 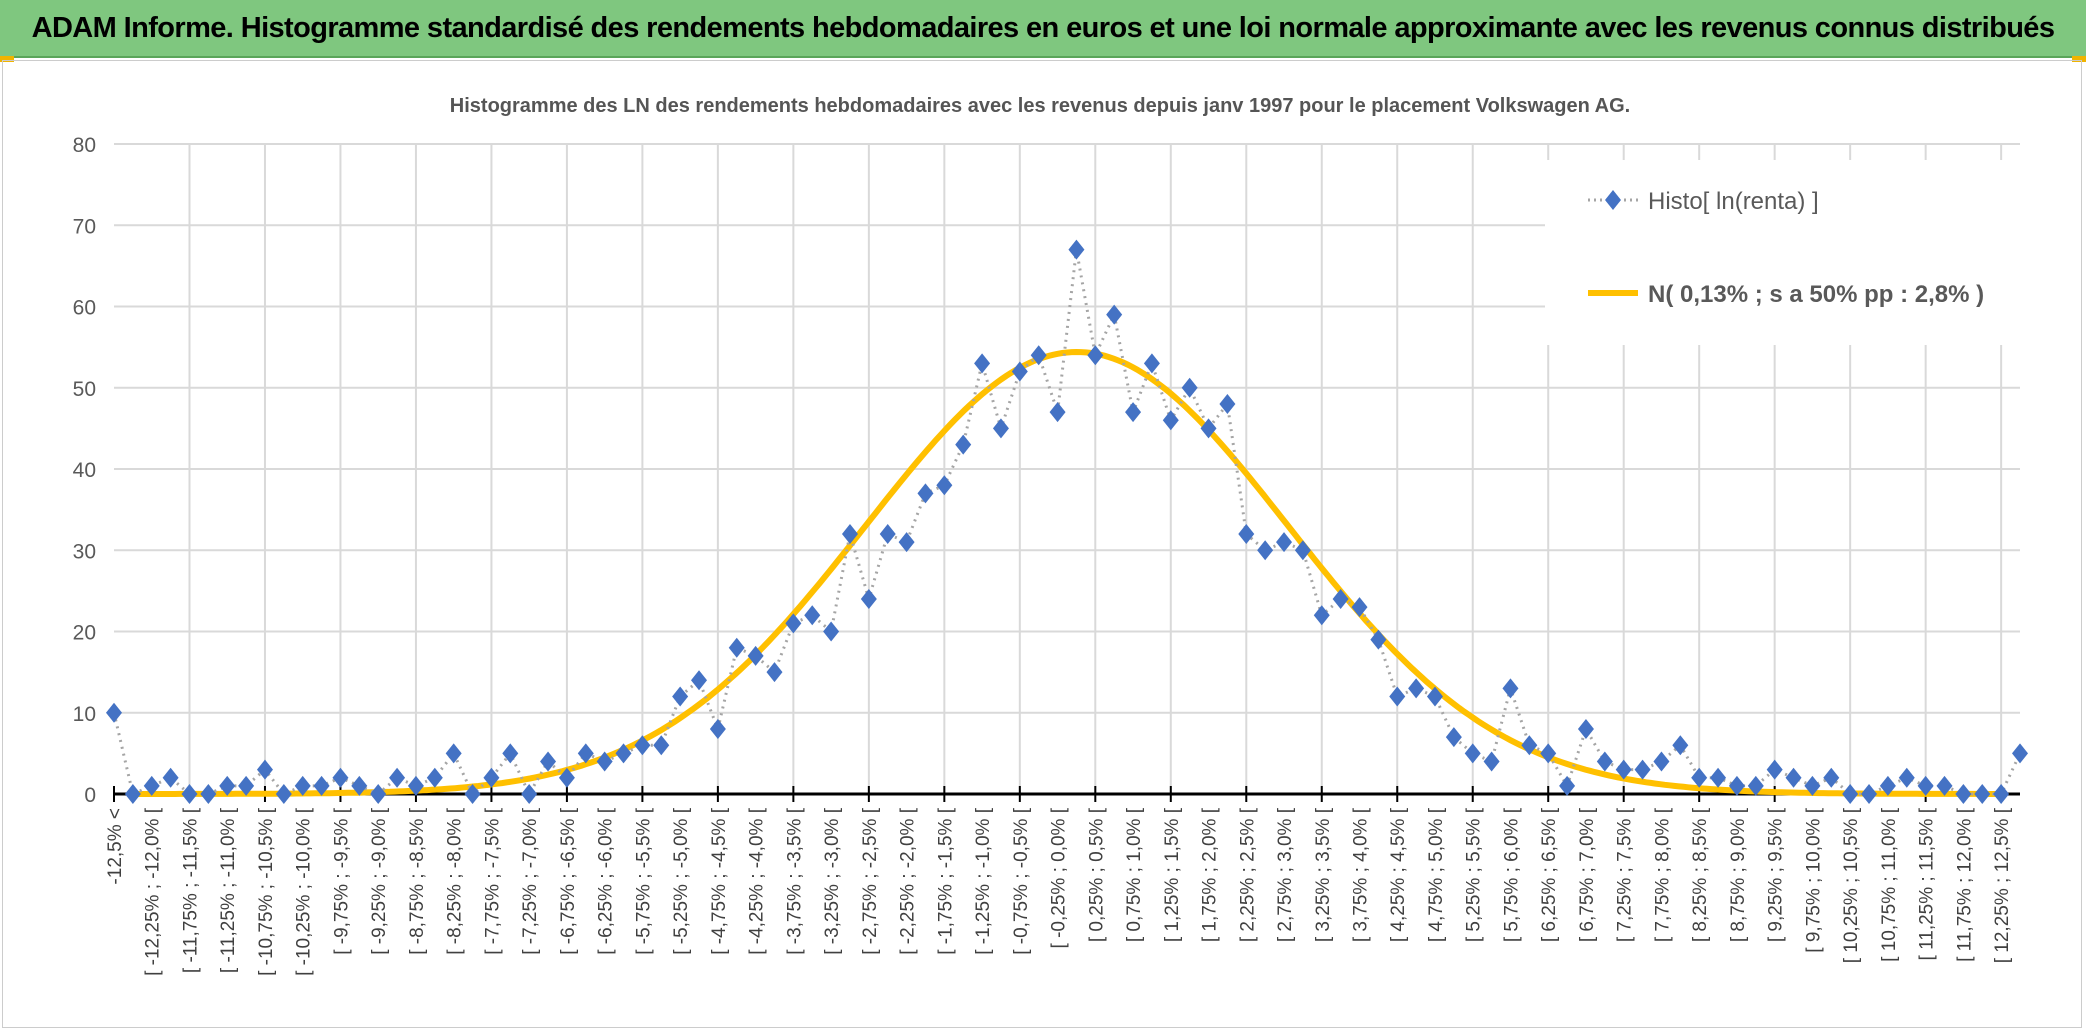 What do you see at coordinates (1474, 874) in the screenshot?
I see `x-tick-label: [ 5,25% ; 5,5% [` at bounding box center [1474, 874].